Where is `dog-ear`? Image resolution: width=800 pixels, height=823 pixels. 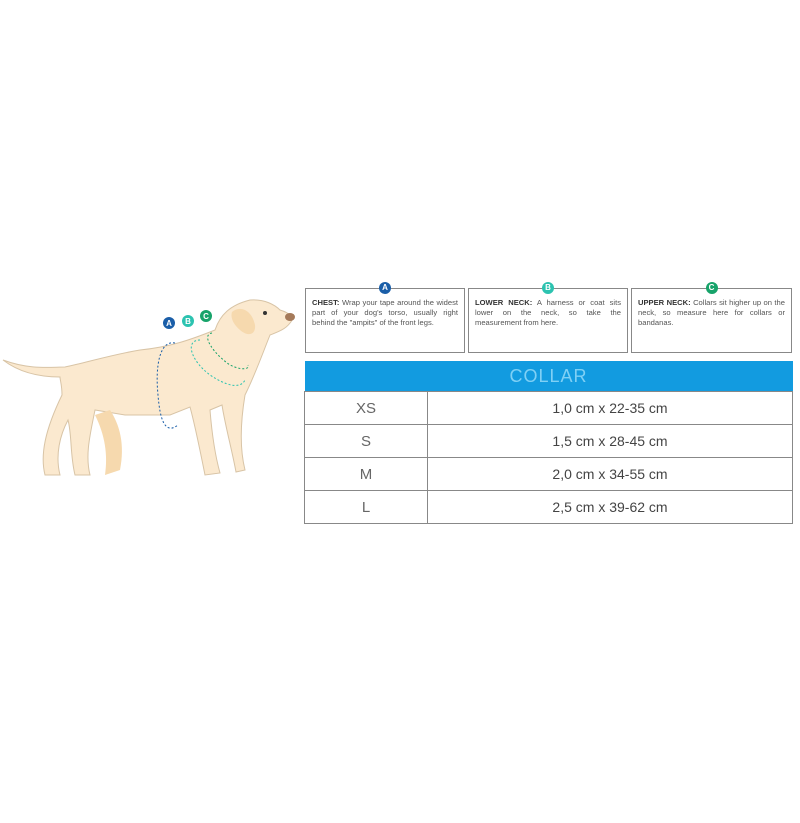
dog-ear is located at coordinates (243, 321).